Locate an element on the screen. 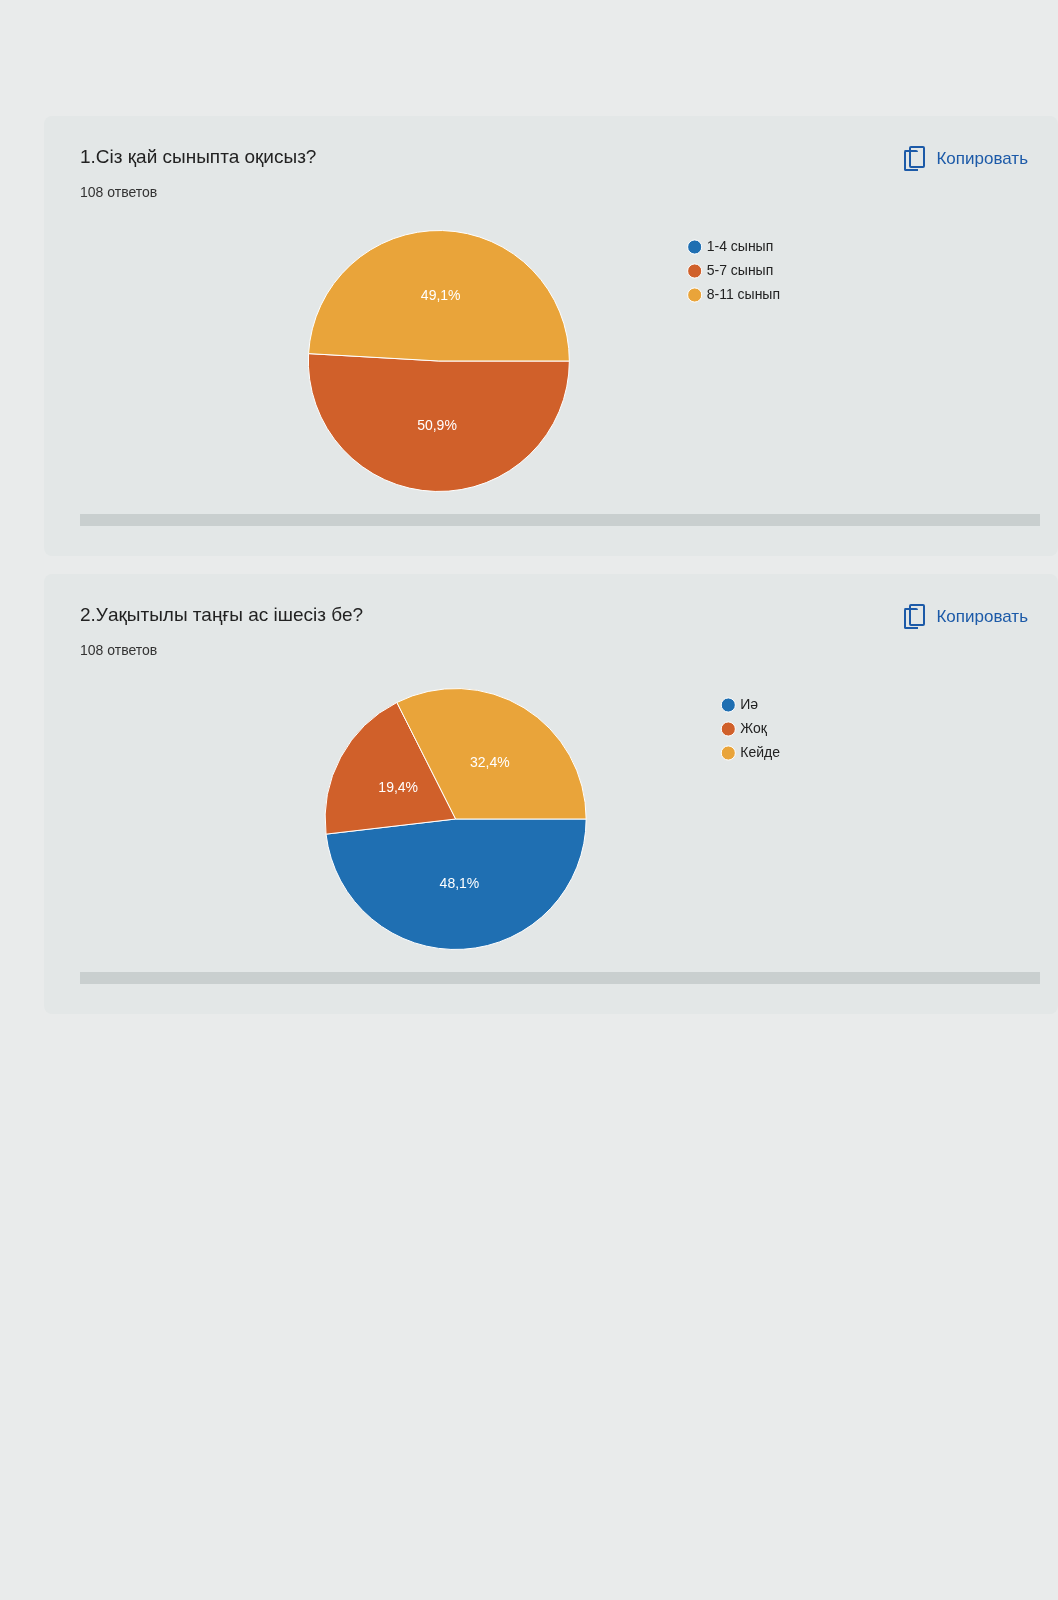 Image resolution: width=1058 pixels, height=1600 pixels. data-label: 48,1% is located at coordinates (459, 883).